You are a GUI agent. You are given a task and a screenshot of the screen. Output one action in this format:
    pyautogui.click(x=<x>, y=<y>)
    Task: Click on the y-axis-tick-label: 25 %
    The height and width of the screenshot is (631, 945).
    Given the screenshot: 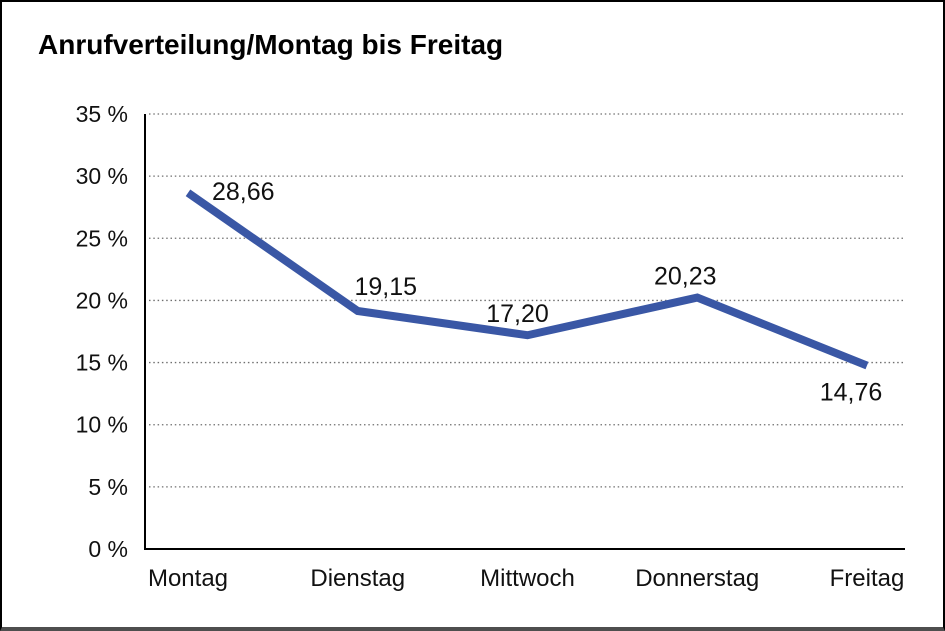 What is the action you would take?
    pyautogui.click(x=102, y=238)
    